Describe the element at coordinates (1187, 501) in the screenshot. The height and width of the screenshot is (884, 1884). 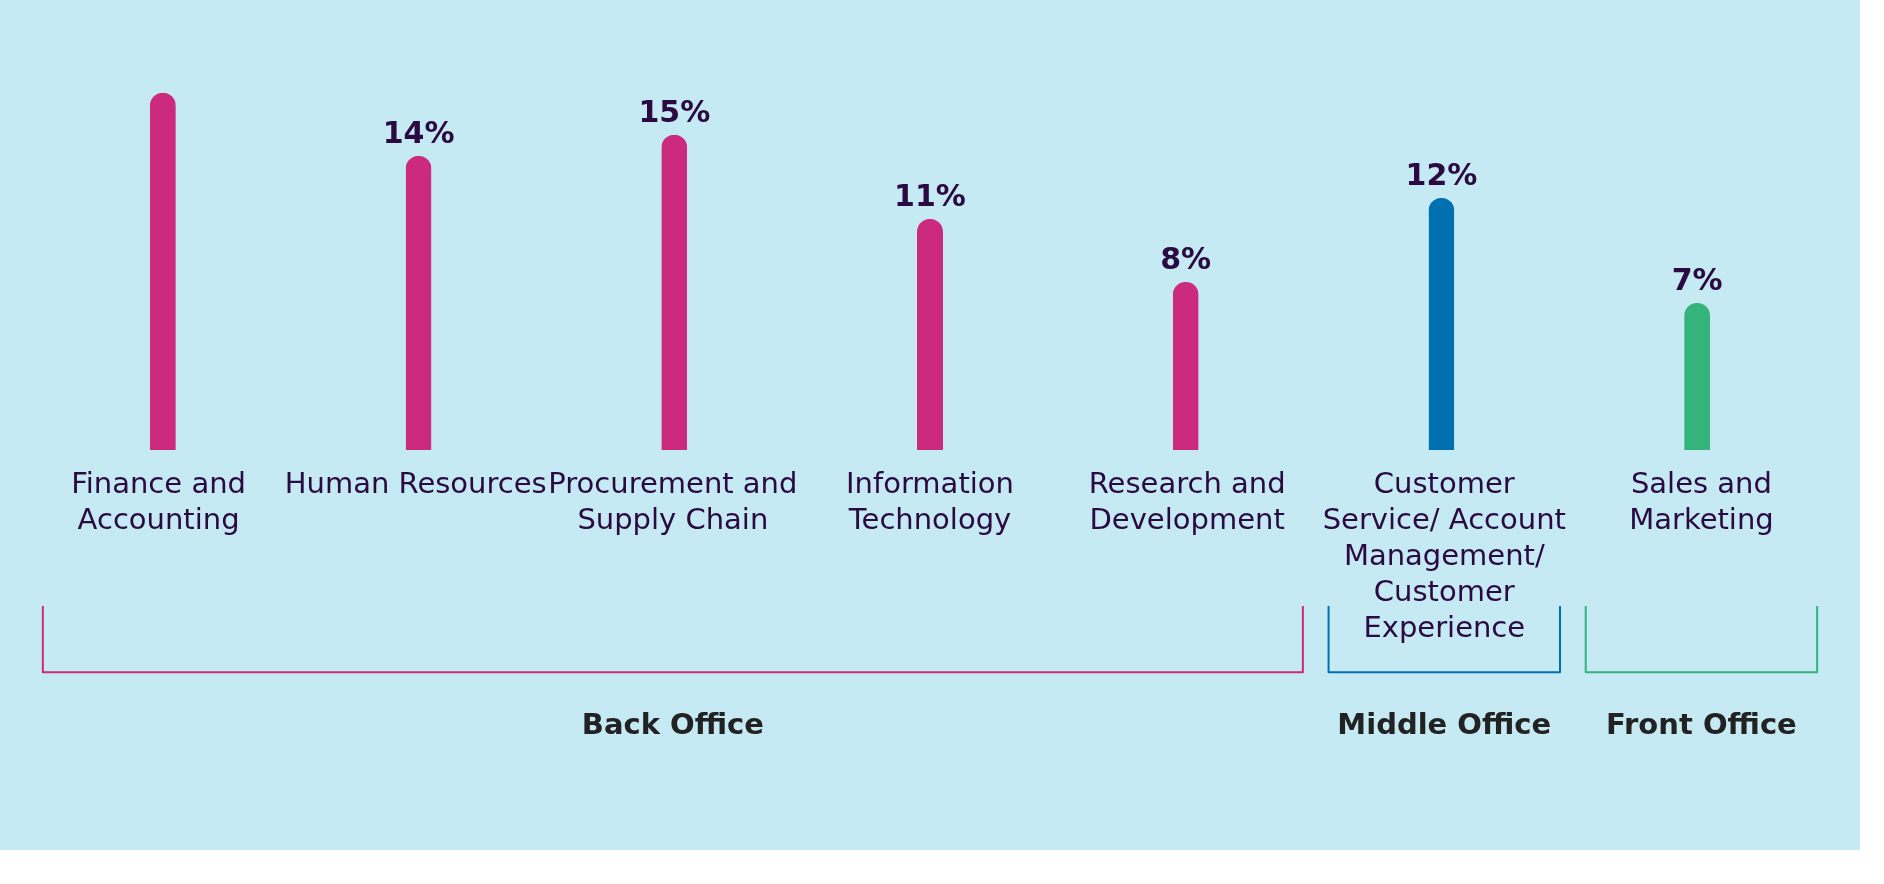
I see `x-tick-label: Research and Development` at that location.